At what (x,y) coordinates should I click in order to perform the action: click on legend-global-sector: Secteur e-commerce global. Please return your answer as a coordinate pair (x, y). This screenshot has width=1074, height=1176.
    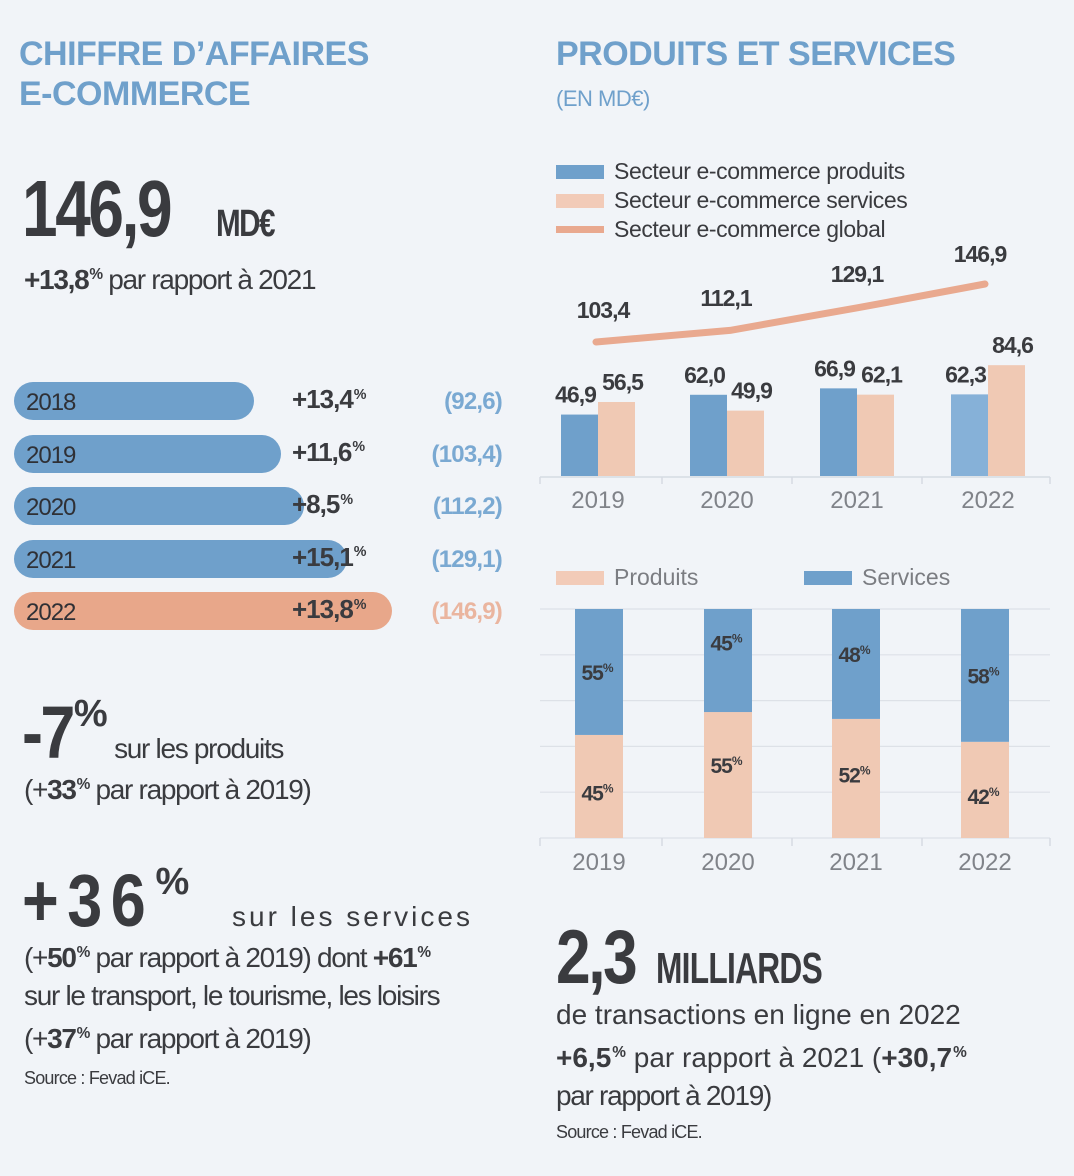
    Looking at the image, I should click on (721, 229).